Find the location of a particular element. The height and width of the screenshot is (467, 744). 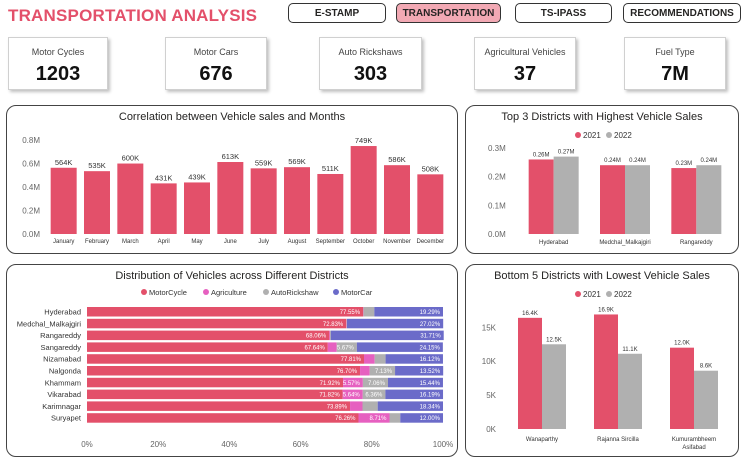

data-label: 508K is located at coordinates (431, 168).